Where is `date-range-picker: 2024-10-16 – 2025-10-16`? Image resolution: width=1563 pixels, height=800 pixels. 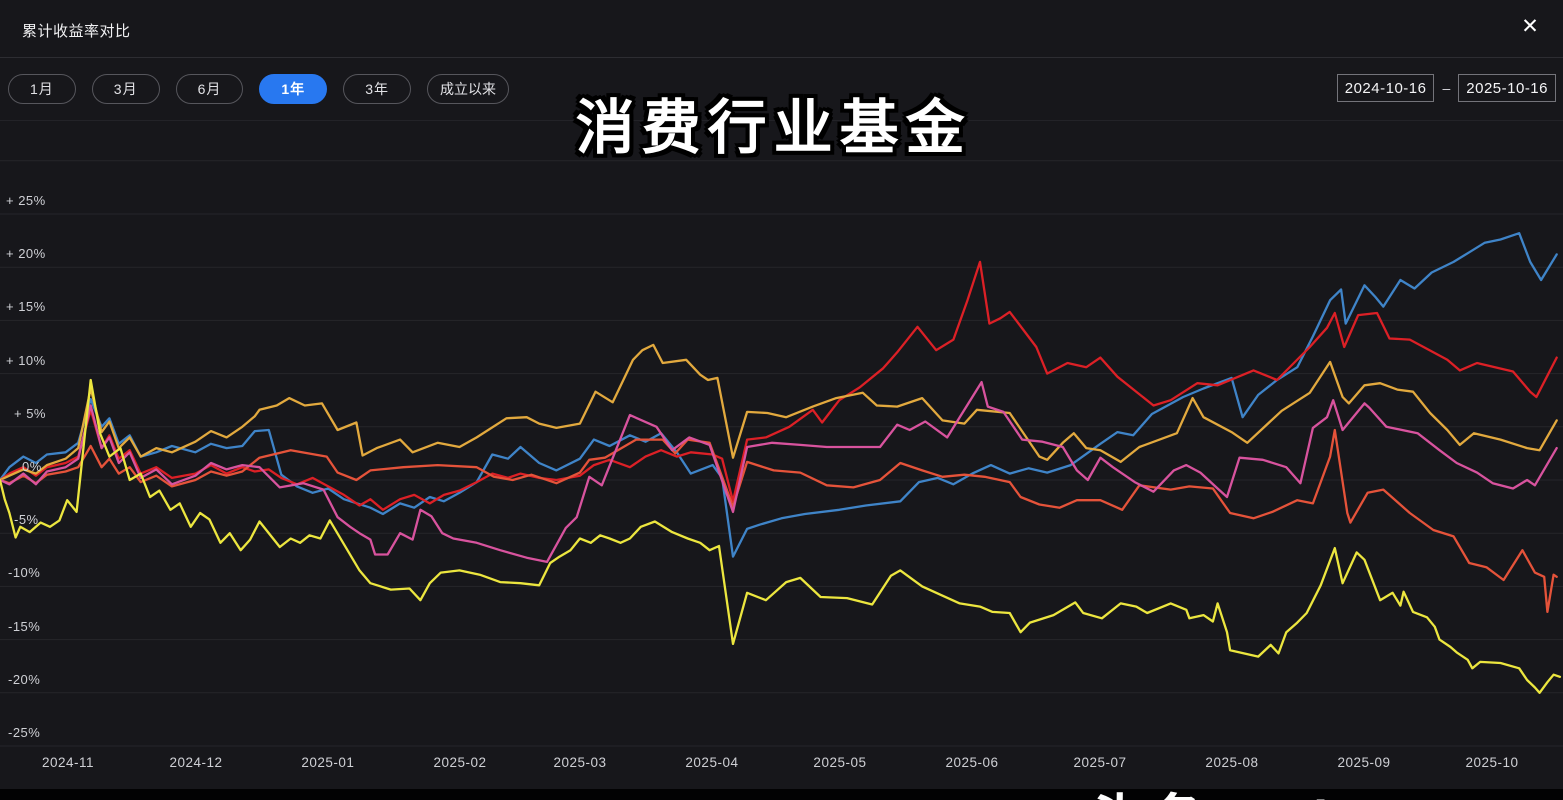
date-range-picker: 2024-10-16 – 2025-10-16 is located at coordinates (1446, 88).